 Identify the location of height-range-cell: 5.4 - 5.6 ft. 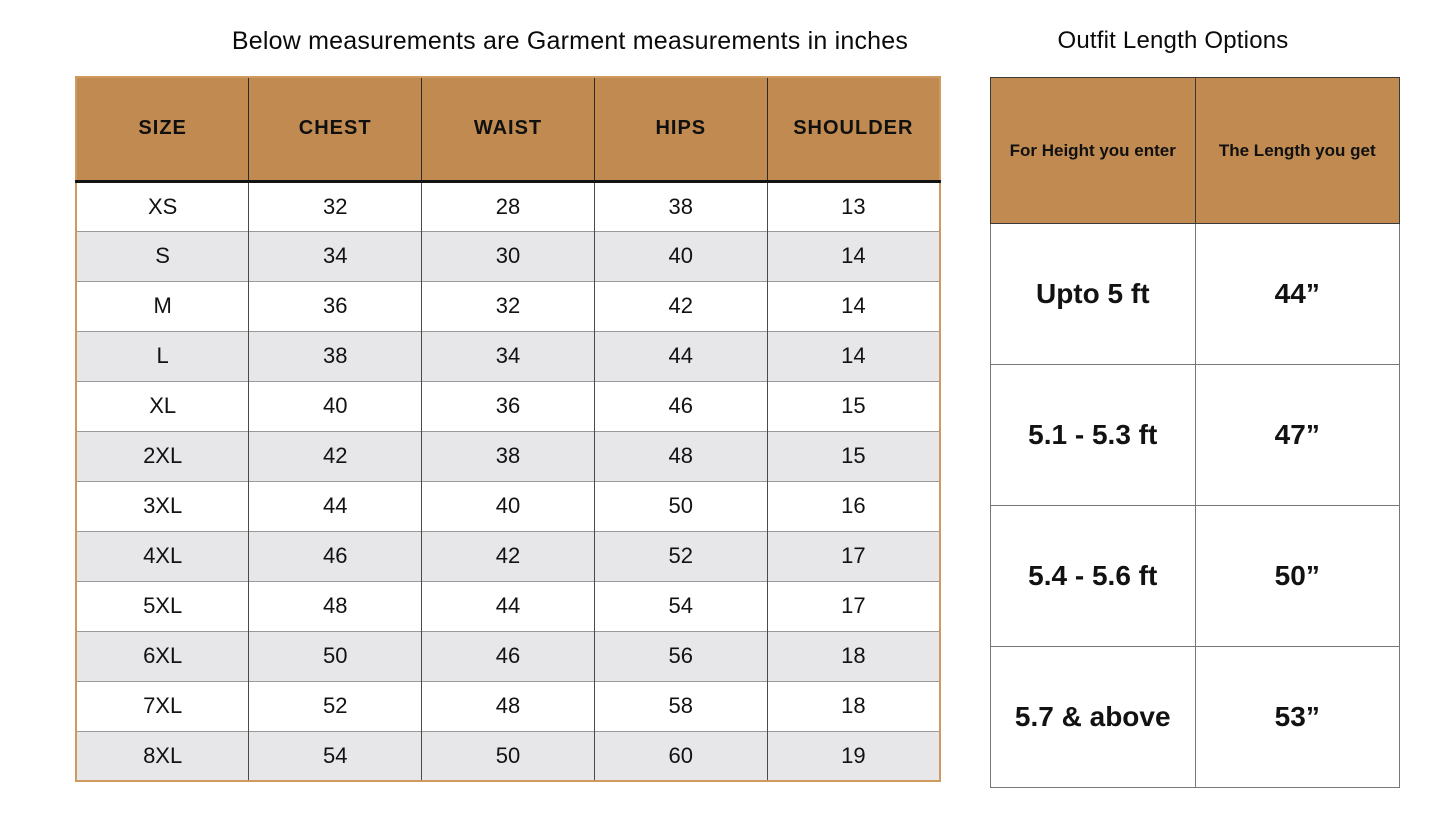
(1093, 576).